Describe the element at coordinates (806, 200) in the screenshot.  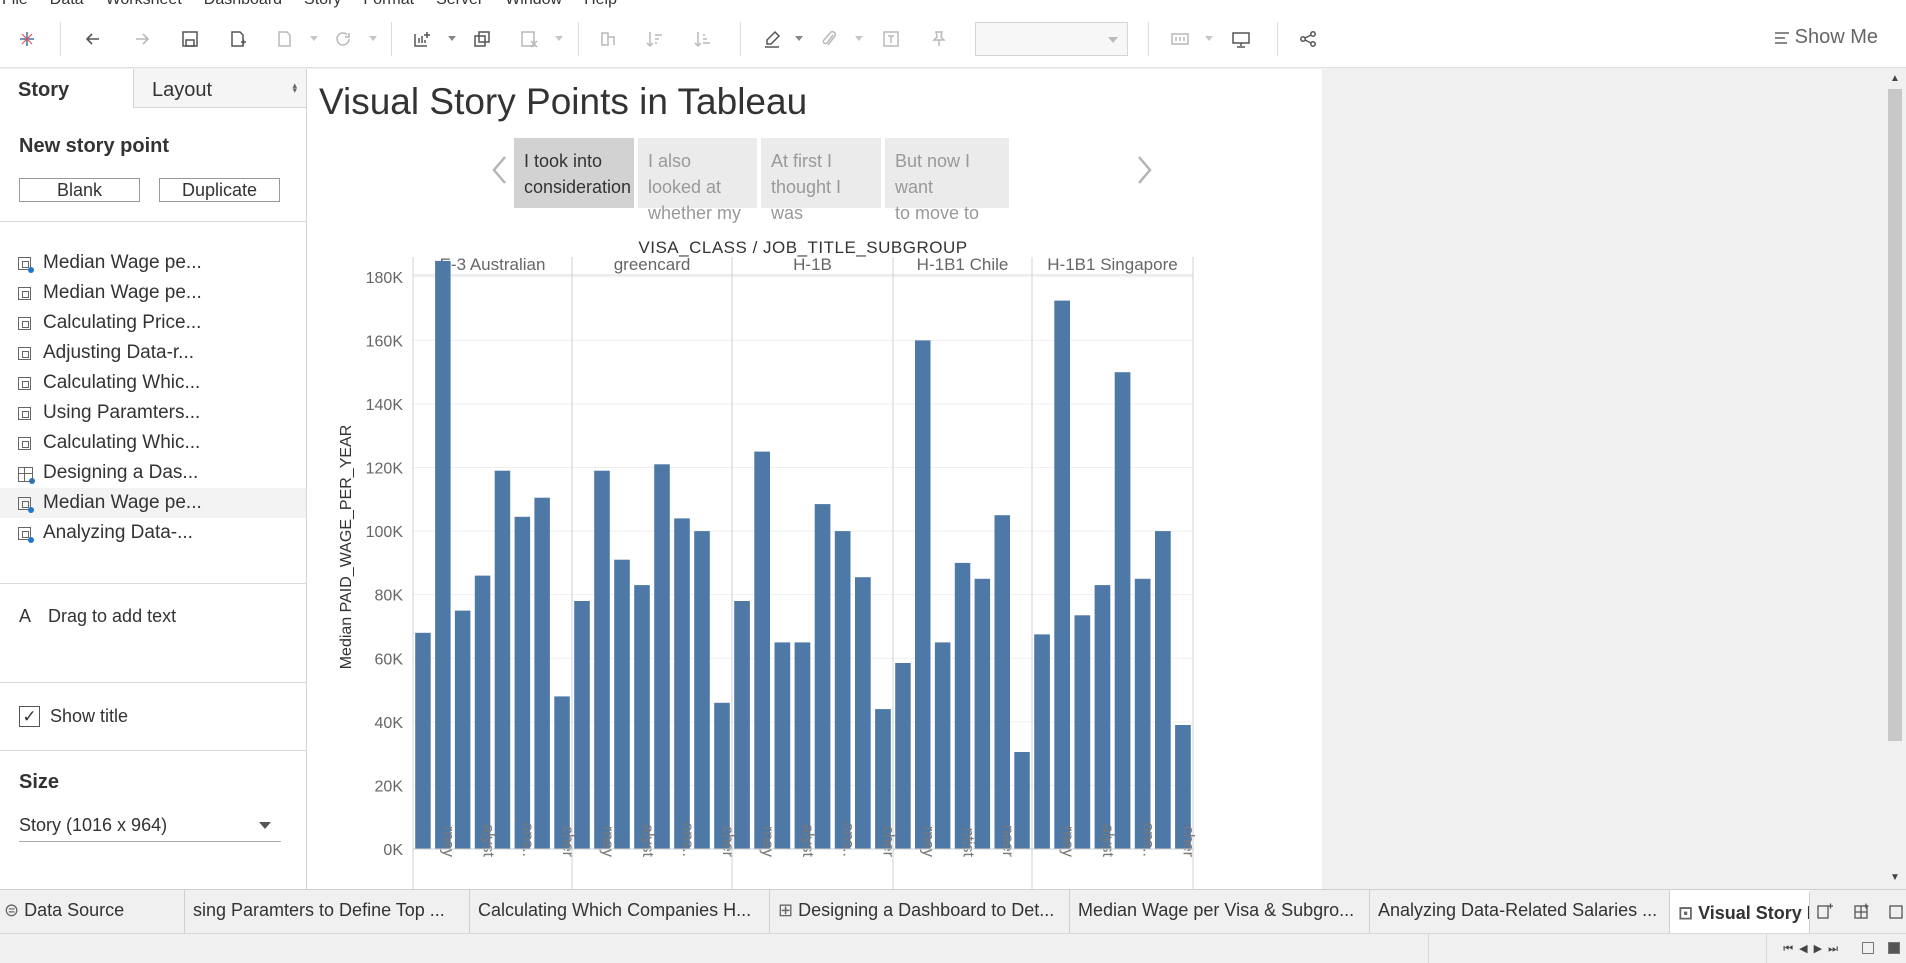
I see `caption-line: thought I was` at that location.